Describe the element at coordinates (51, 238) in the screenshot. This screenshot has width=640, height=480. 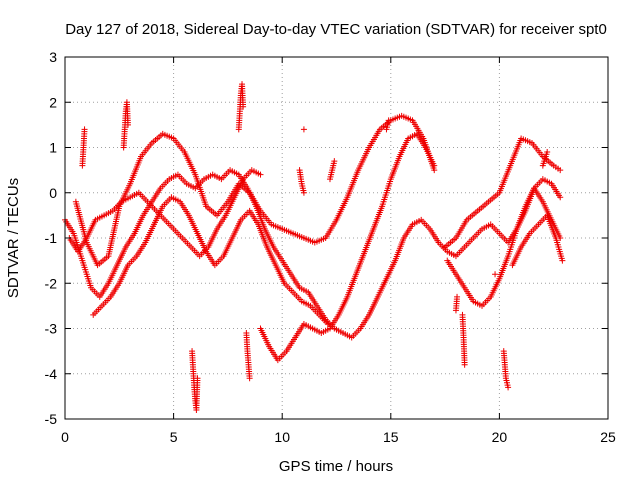
I see `y-tick-label: -1` at that location.